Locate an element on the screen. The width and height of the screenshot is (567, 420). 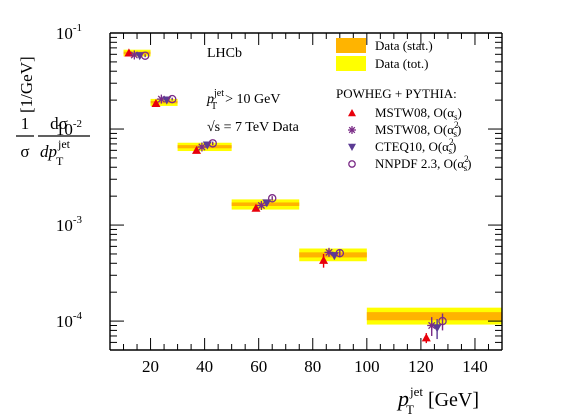
svg-text: 1 is located at coordinates (25, 123).